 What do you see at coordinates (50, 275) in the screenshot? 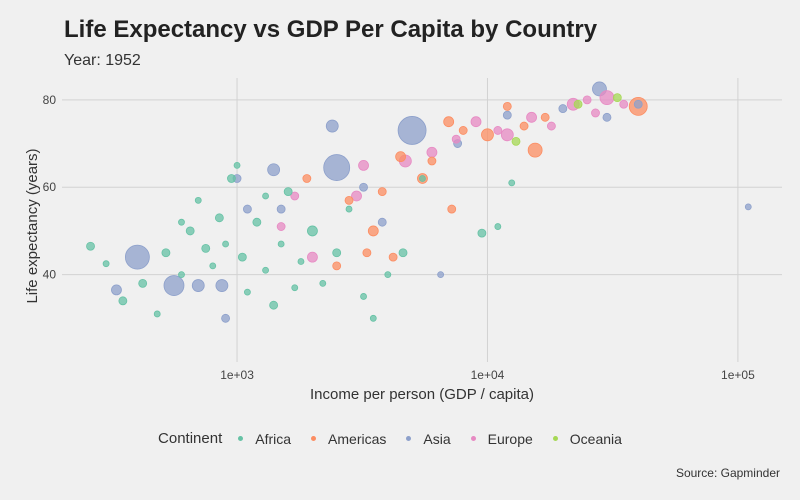
I see `y-tick-label: 40` at bounding box center [50, 275].